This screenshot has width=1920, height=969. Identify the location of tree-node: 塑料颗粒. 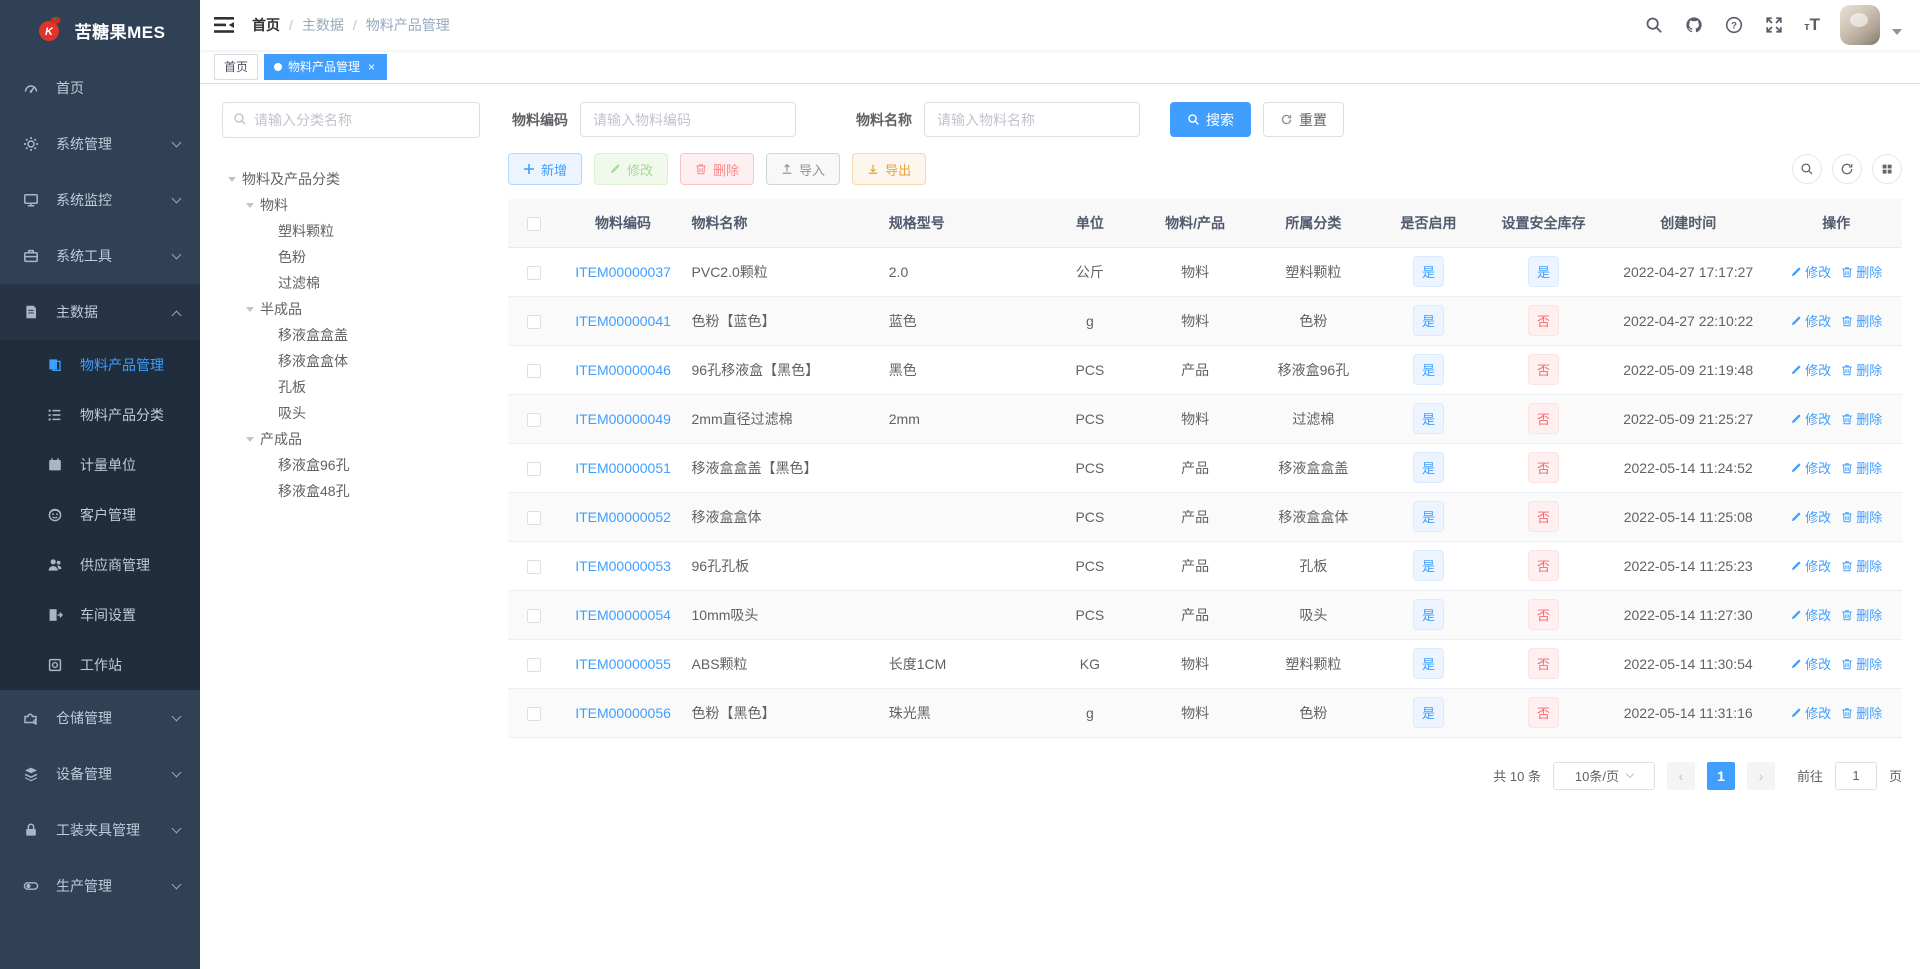
(351, 231).